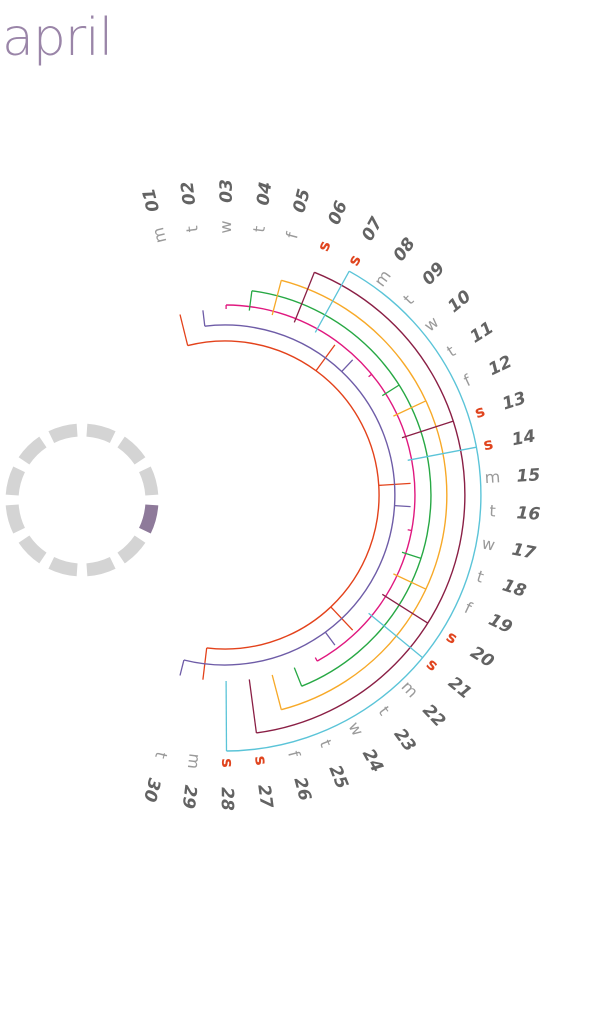  Describe the element at coordinates (301, 789) in the screenshot. I see `day-number: 26` at that location.